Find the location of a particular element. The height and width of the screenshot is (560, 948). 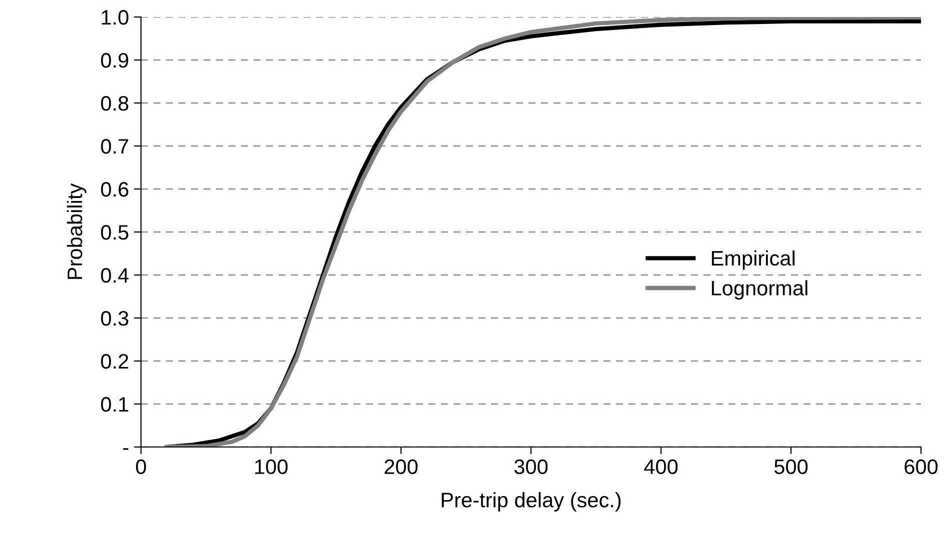

y-axis-title: Probability is located at coordinates (76, 231).